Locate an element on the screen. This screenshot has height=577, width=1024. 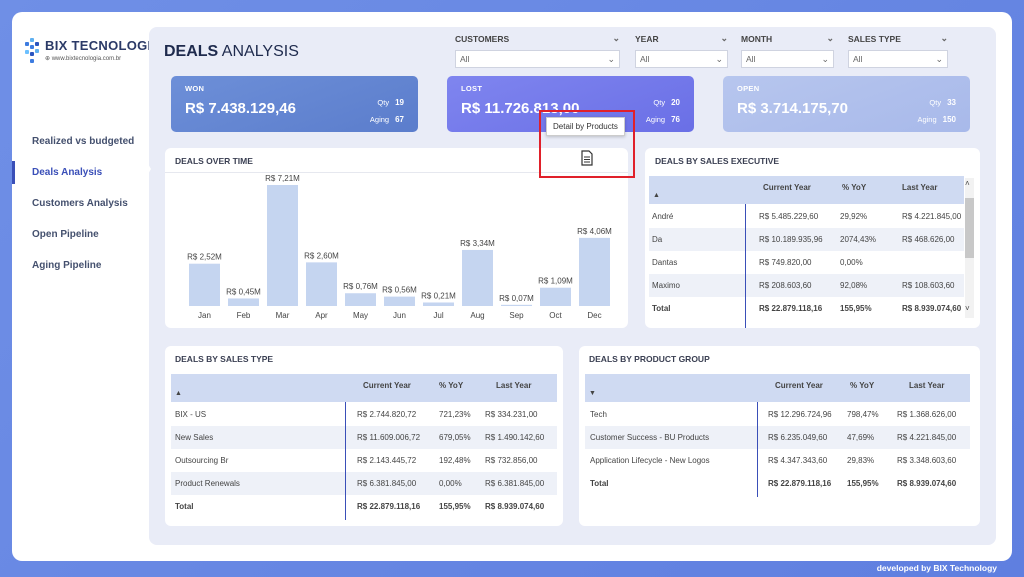
table-cell: R$ 334.231,00 is located at coordinates (511, 414).